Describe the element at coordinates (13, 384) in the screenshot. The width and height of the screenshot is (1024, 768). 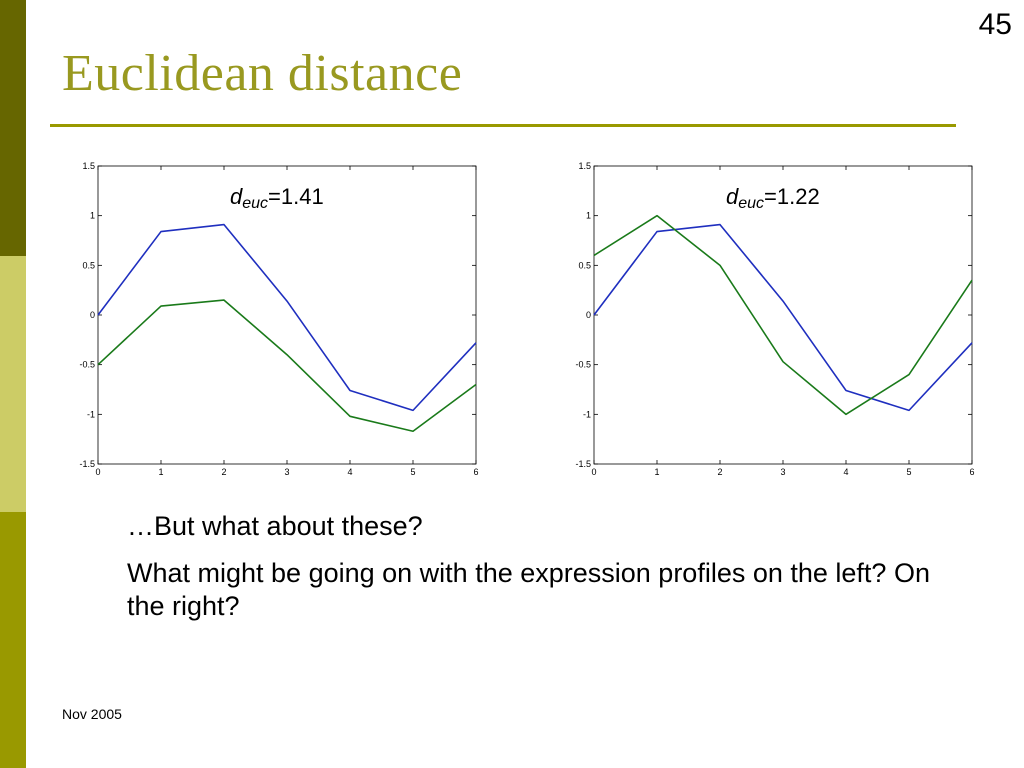
I see `side-band-light` at that location.